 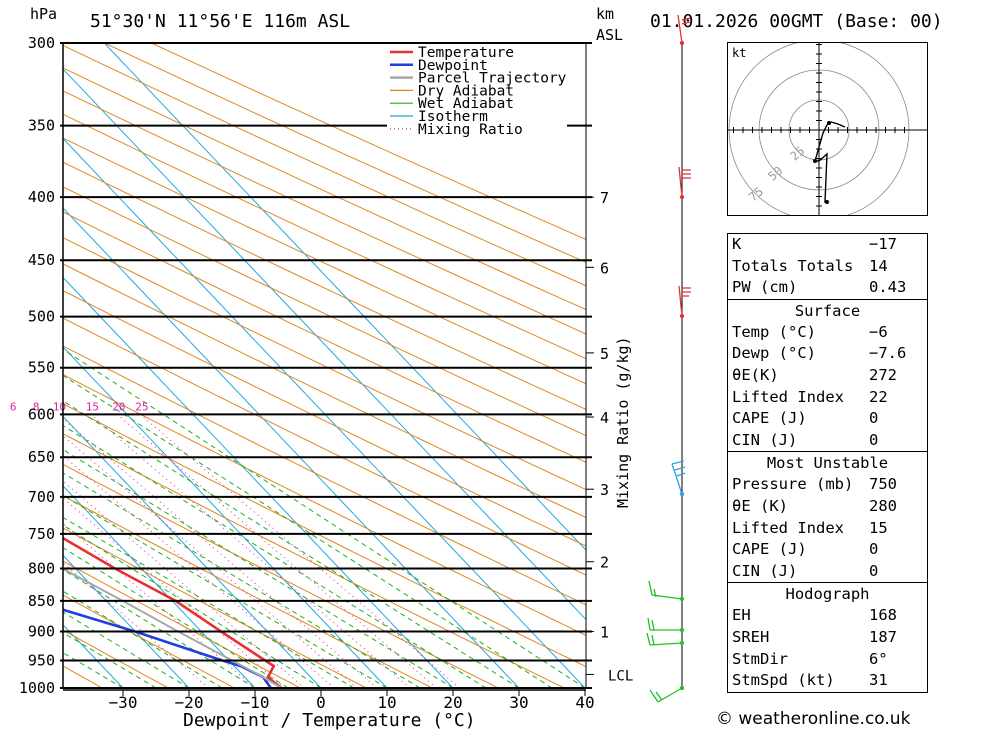 What do you see at coordinates (452, 702) in the screenshot?
I see `x-tick-label: 20` at bounding box center [452, 702].